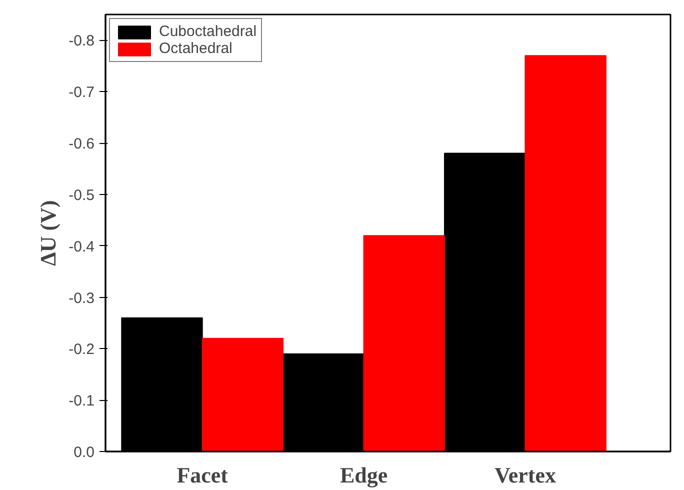  Describe the element at coordinates (208, 31) in the screenshot. I see `legend-label: Cuboctahedral` at that location.